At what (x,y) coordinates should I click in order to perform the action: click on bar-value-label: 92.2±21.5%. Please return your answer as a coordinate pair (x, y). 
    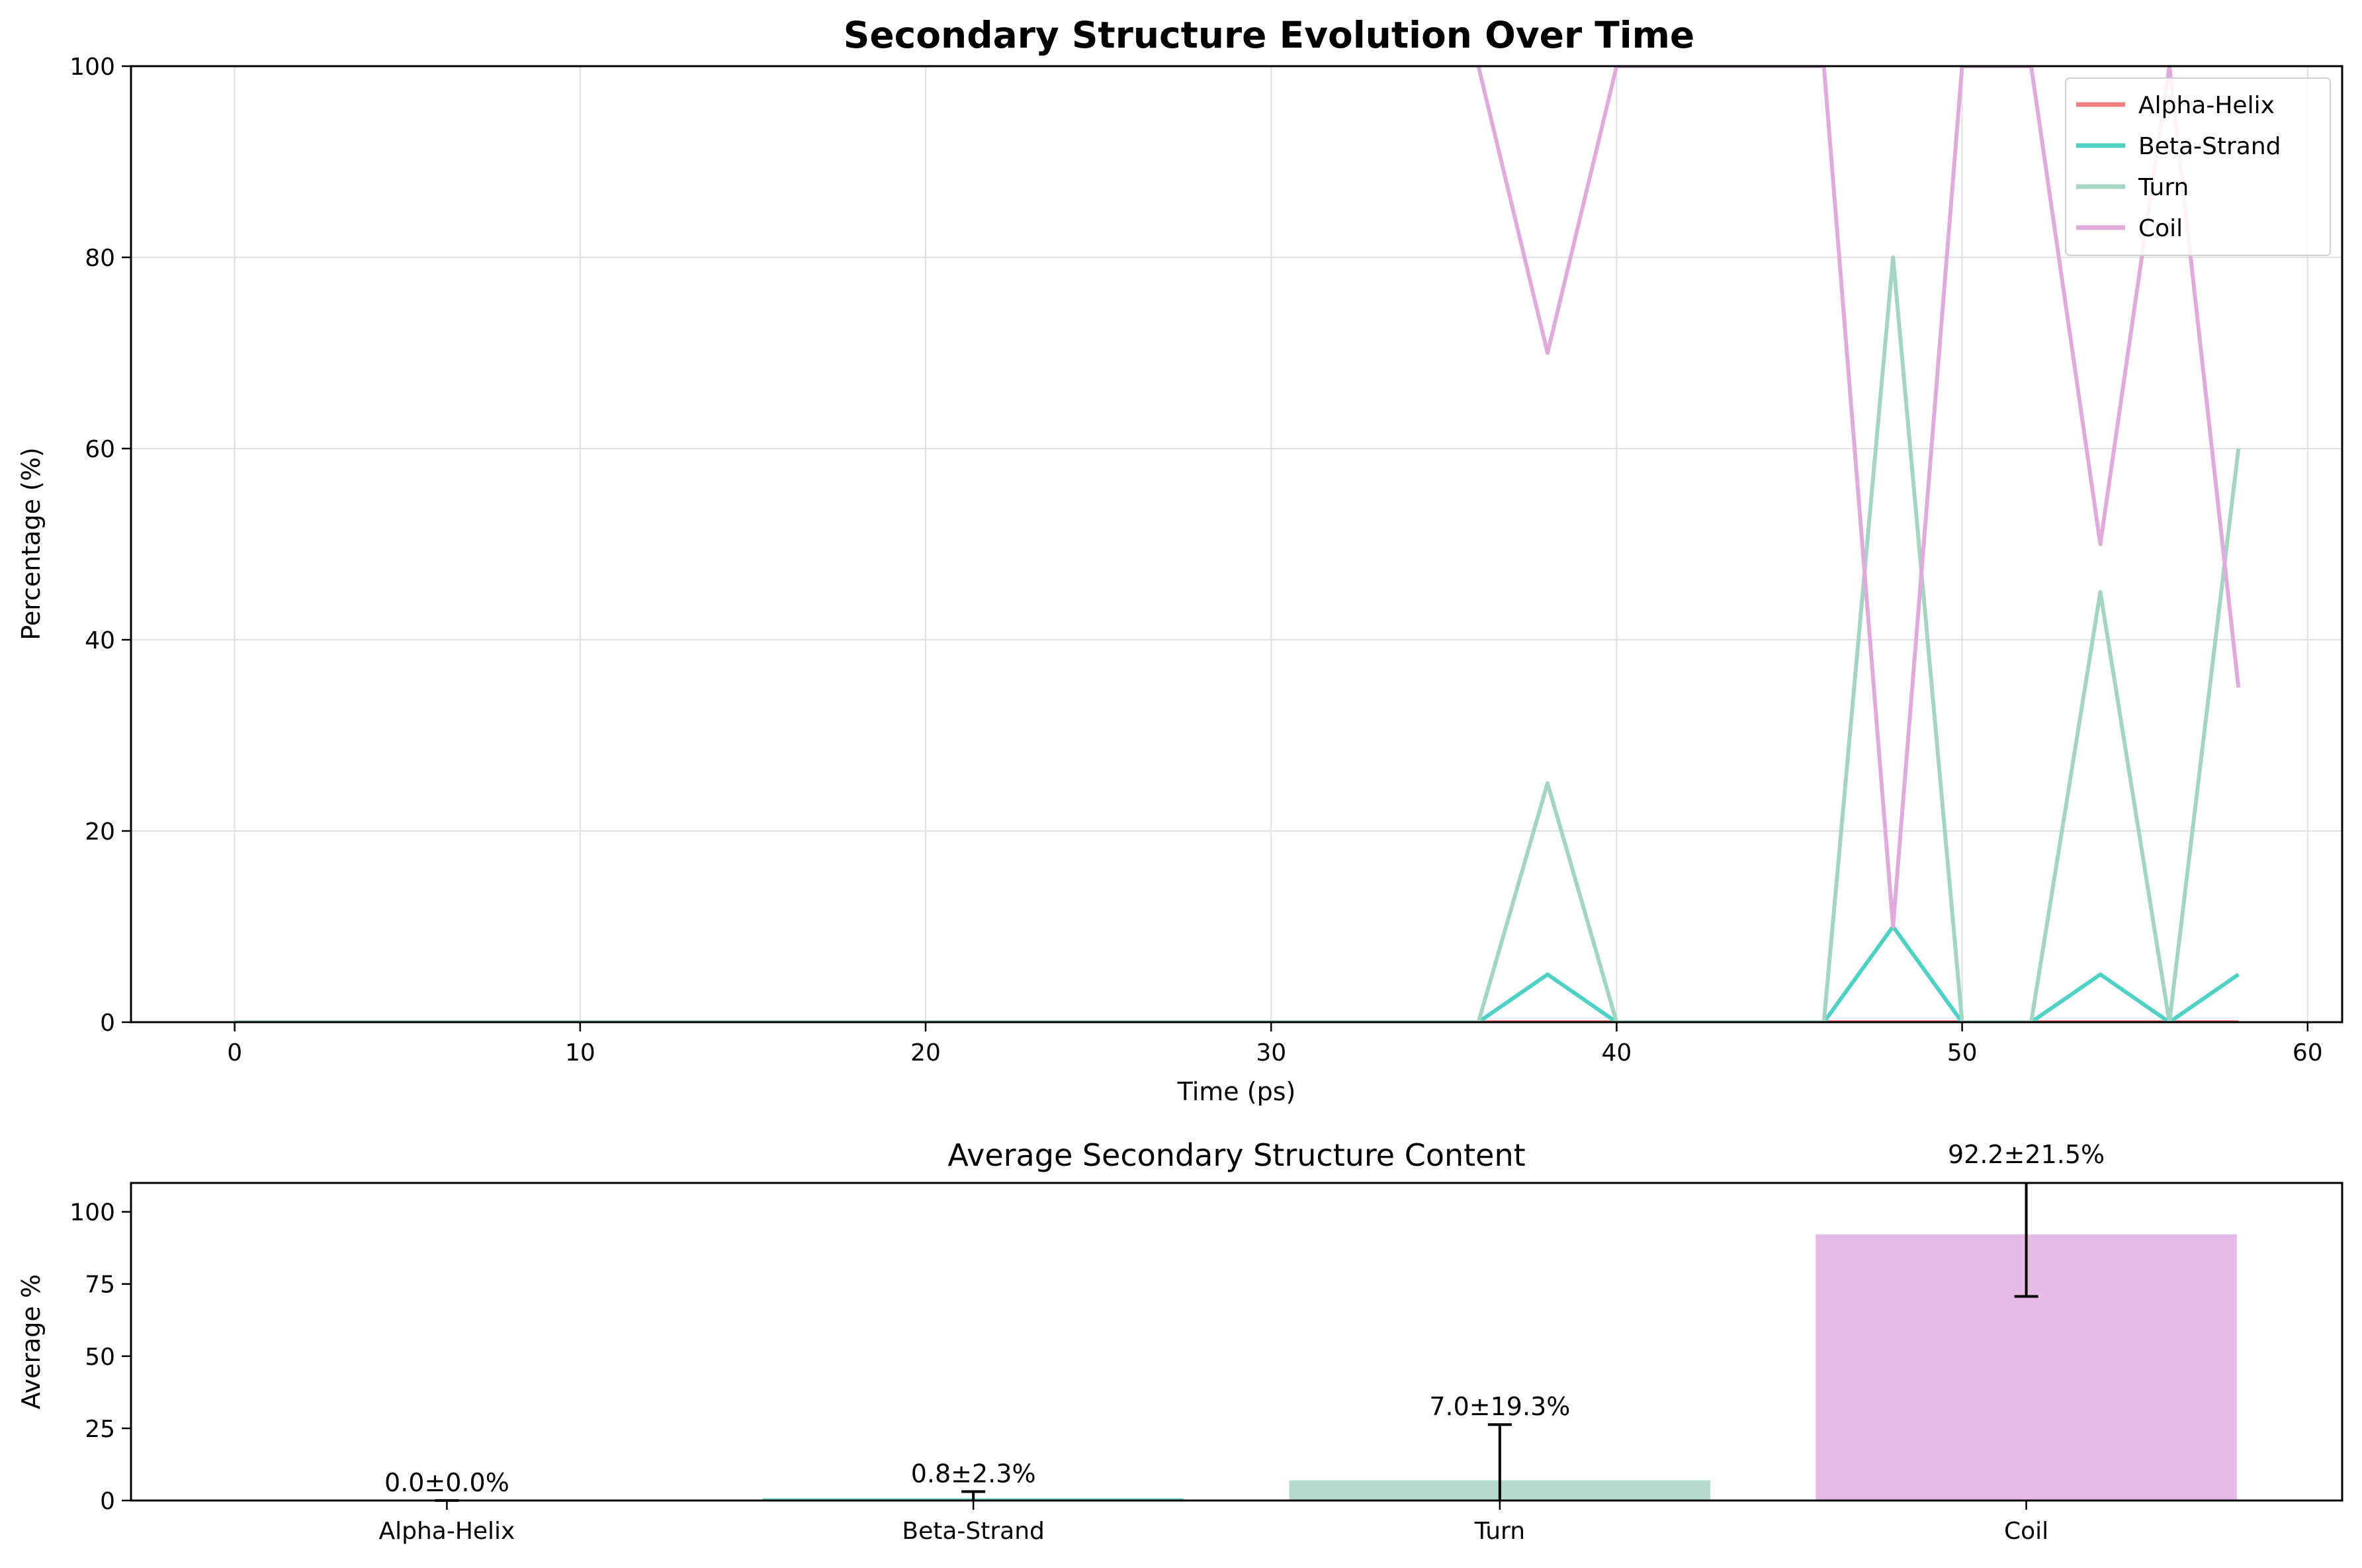
    Looking at the image, I should click on (2026, 1155).